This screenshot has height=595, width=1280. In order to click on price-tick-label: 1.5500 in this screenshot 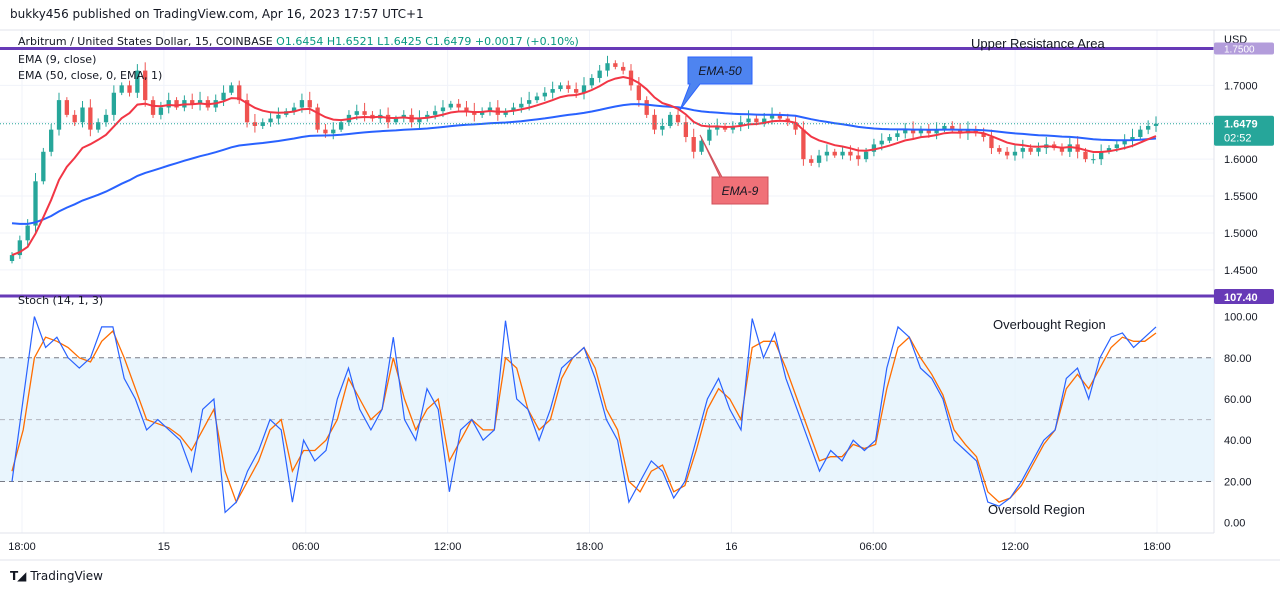, I will do `click(1241, 197)`.